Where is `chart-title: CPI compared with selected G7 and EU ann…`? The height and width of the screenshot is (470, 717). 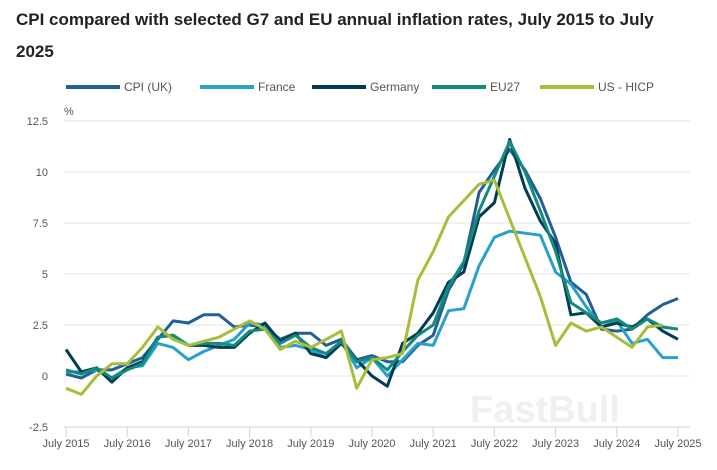 chart-title: CPI compared with selected G7 and EU ann… is located at coordinates (335, 35).